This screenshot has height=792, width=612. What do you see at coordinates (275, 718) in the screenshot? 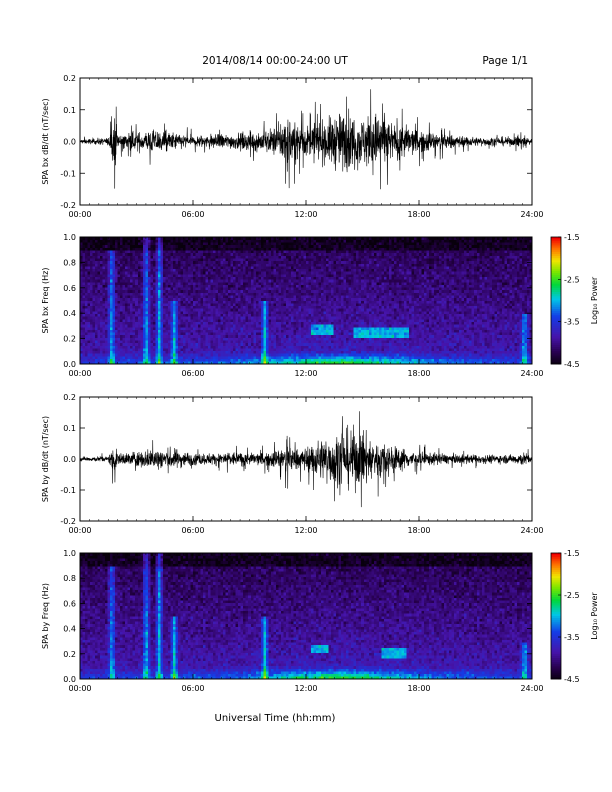
I see `x-axis-label: Universal Time (hh:mm)` at bounding box center [275, 718].